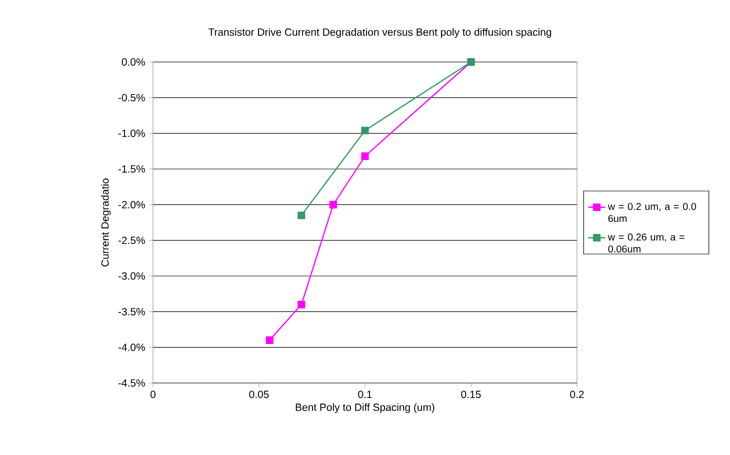  What do you see at coordinates (106, 222) in the screenshot?
I see `y-axis-title: Current Degradatio` at bounding box center [106, 222].